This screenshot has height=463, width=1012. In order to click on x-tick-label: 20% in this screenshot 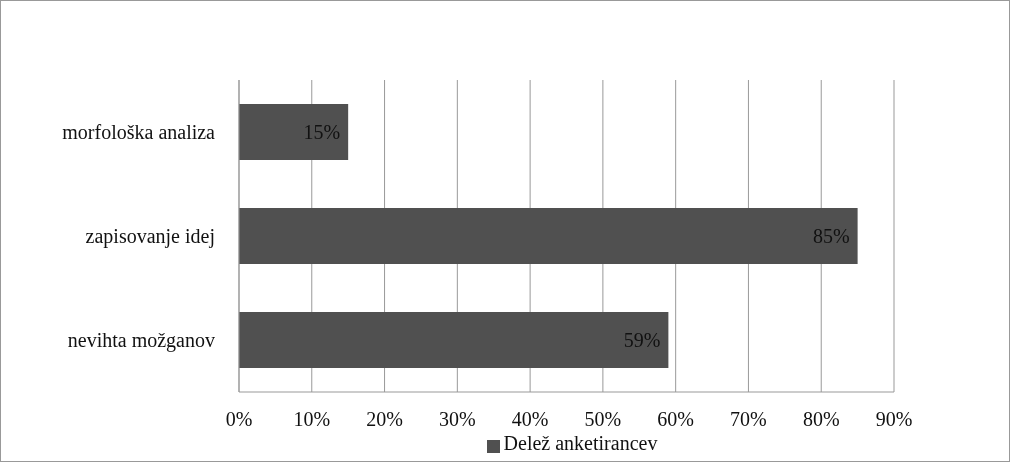, I will do `click(384, 419)`.